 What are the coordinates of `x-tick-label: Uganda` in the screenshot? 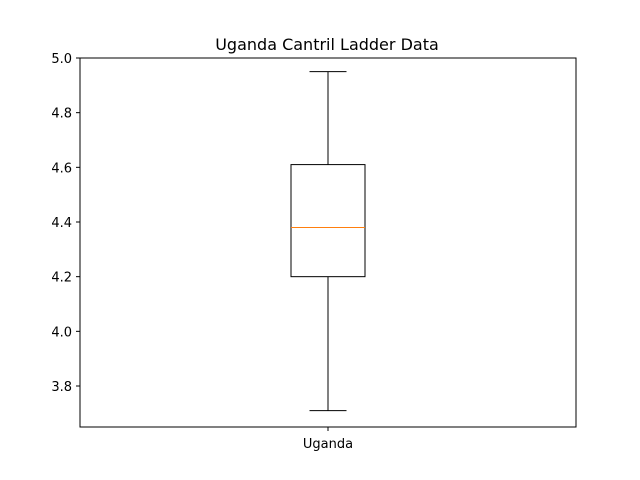 It's located at (328, 444).